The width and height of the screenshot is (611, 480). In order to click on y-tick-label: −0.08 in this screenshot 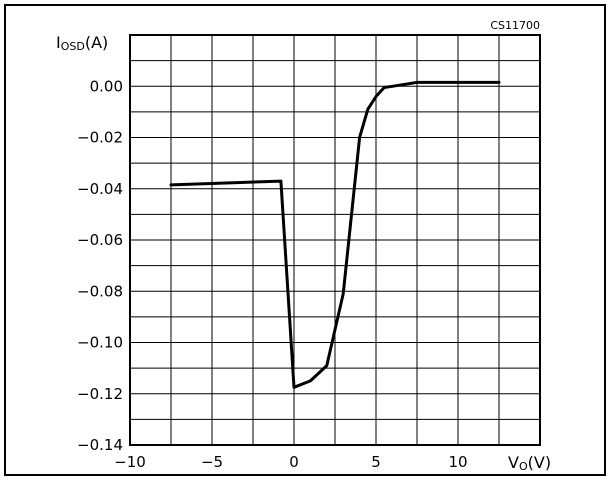, I will do `click(100, 291)`.